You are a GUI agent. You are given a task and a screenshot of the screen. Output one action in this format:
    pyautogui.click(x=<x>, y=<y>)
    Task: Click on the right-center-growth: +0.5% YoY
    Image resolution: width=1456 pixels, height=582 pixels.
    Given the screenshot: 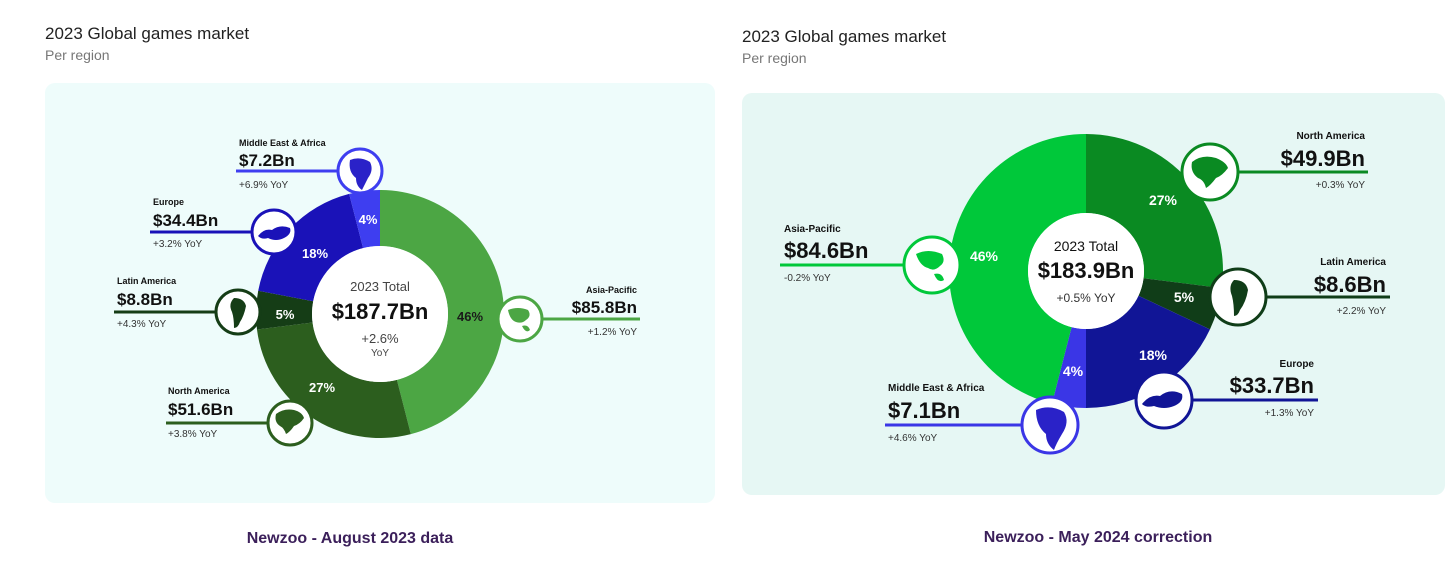 What is the action you would take?
    pyautogui.click(x=1085, y=298)
    